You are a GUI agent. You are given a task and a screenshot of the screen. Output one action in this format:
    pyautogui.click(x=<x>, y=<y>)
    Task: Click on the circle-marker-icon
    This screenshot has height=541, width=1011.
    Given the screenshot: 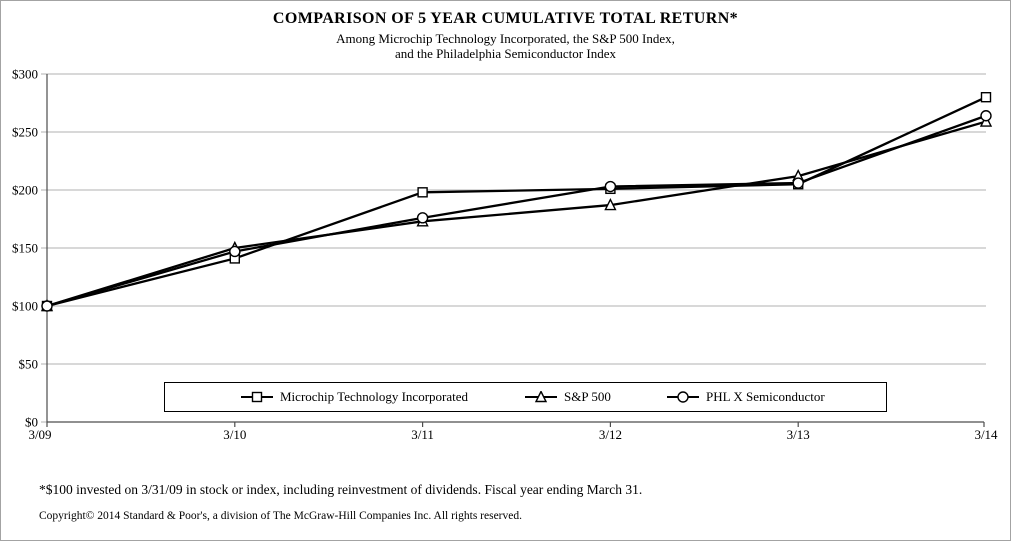 What is the action you would take?
    pyautogui.click(x=683, y=397)
    